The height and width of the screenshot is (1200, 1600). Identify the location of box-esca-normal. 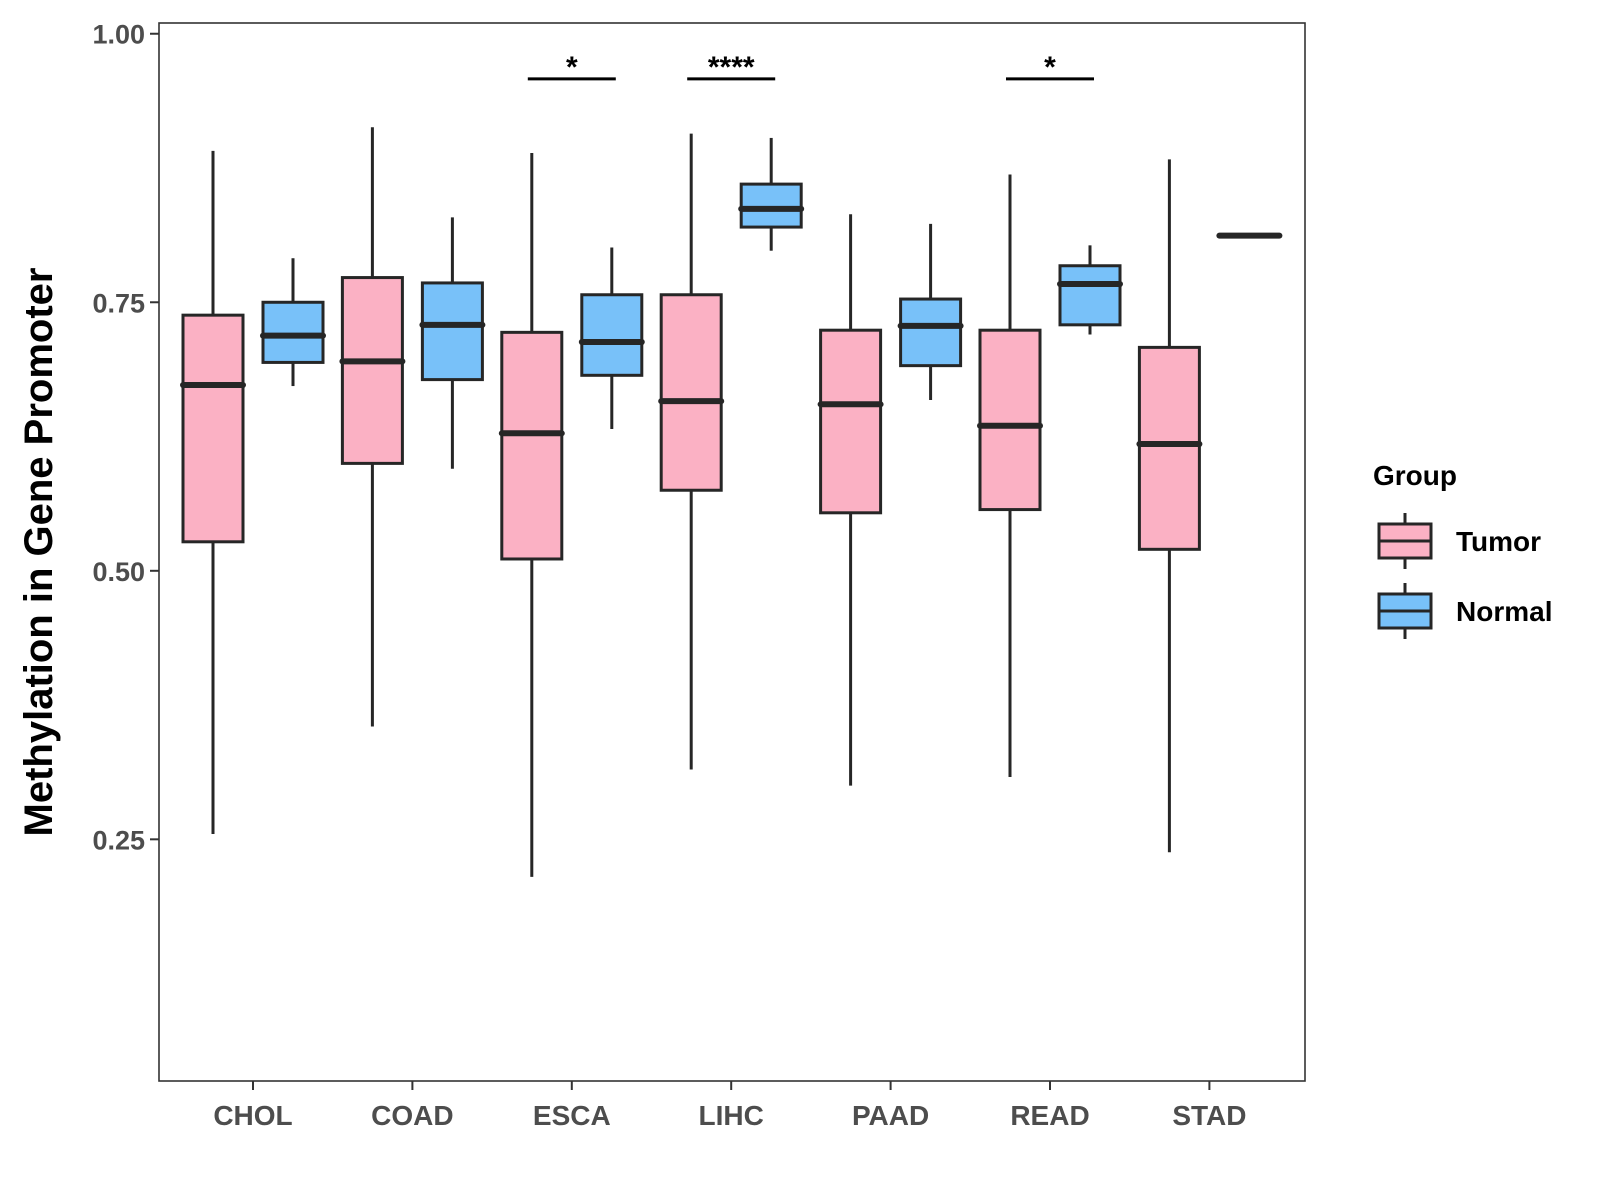
(611, 338).